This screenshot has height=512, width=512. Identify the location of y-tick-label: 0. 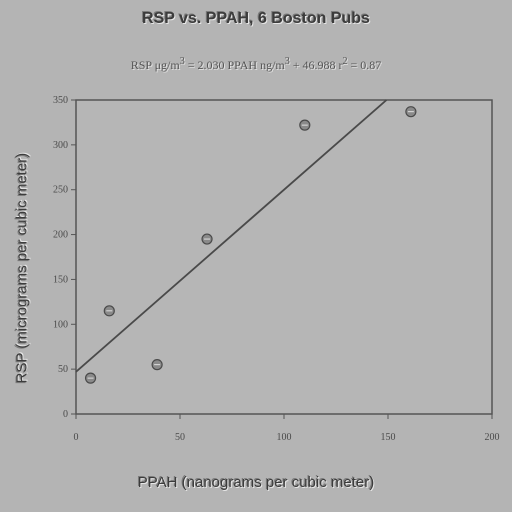
(65, 414).